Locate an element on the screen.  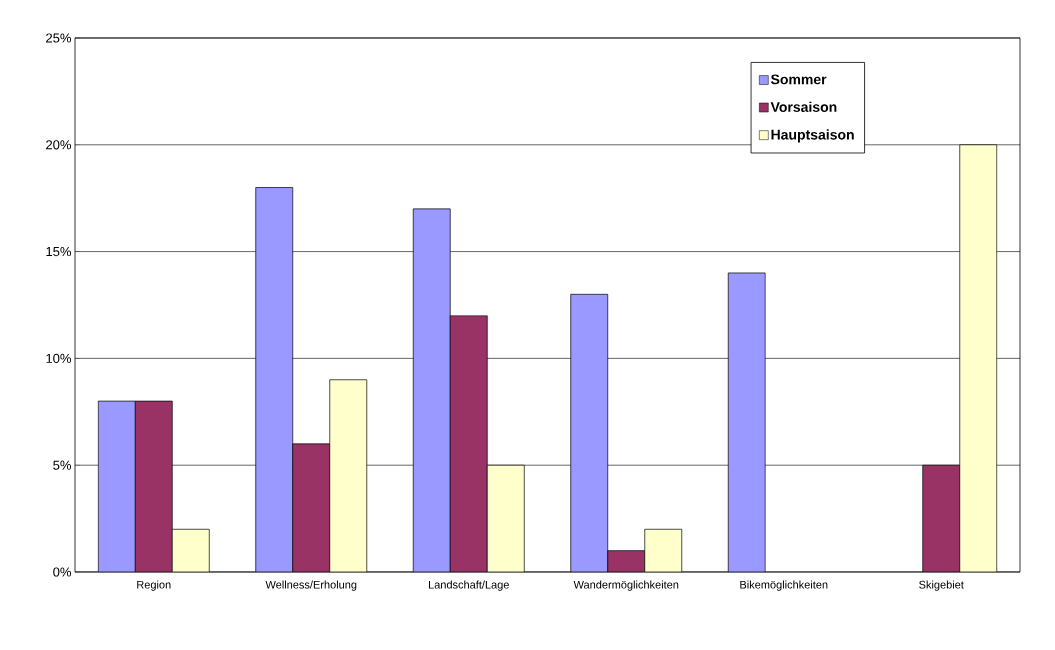
legend-label: Sommer is located at coordinates (798, 79).